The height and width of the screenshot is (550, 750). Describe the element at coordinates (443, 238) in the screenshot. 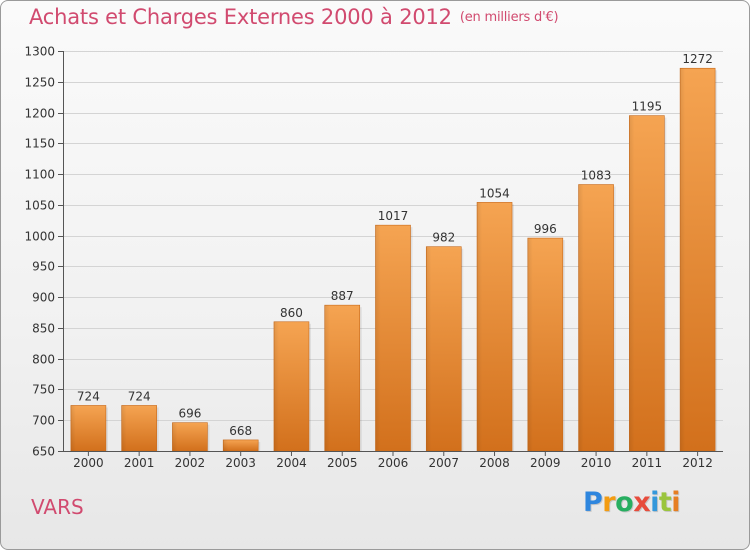

I see `data-label: 982` at that location.